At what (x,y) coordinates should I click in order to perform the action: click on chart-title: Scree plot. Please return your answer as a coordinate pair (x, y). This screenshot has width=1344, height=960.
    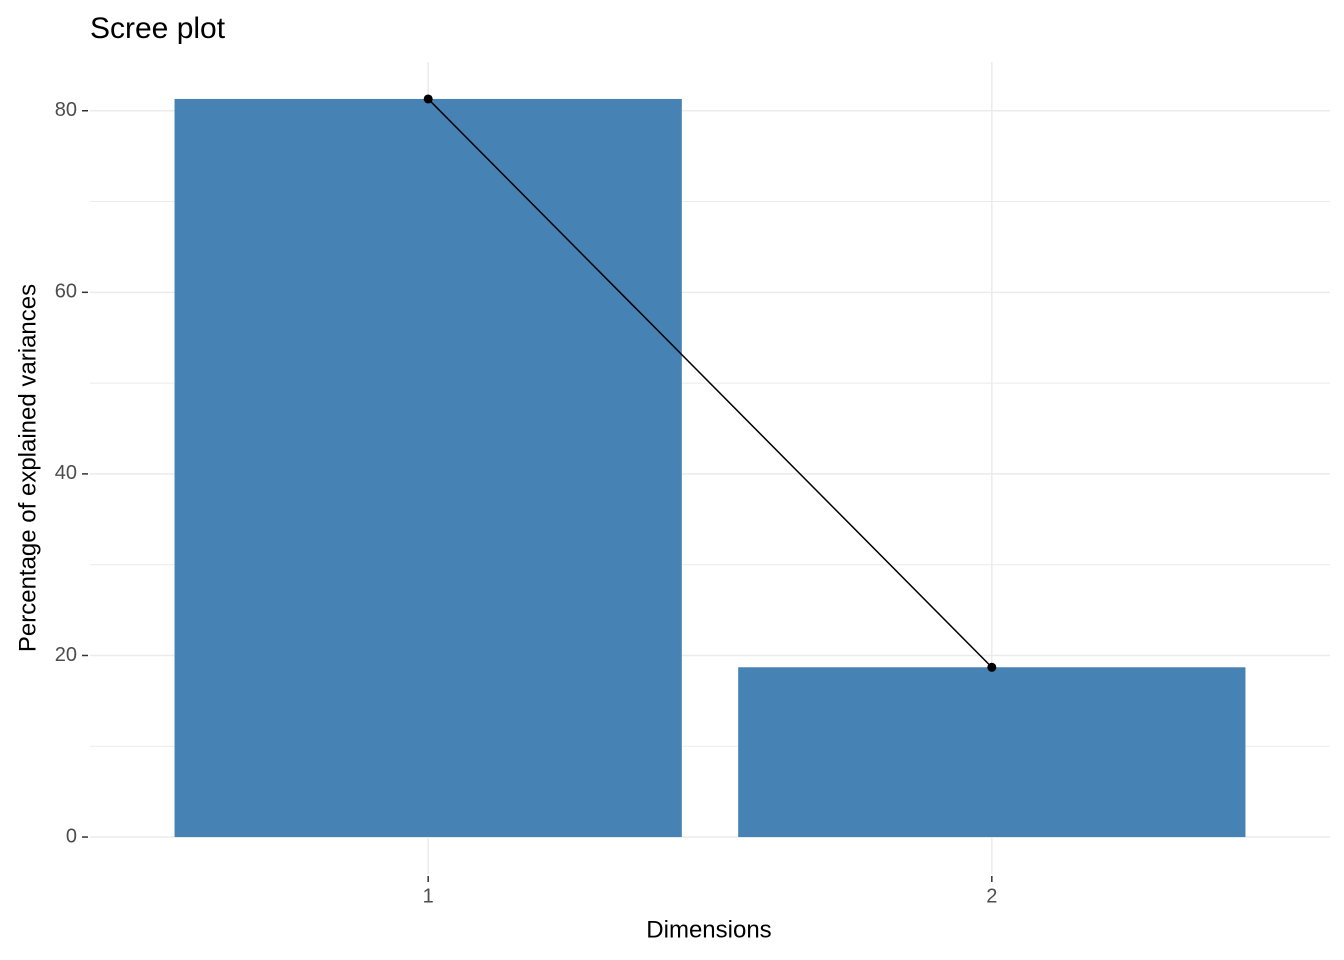
    Looking at the image, I should click on (158, 28).